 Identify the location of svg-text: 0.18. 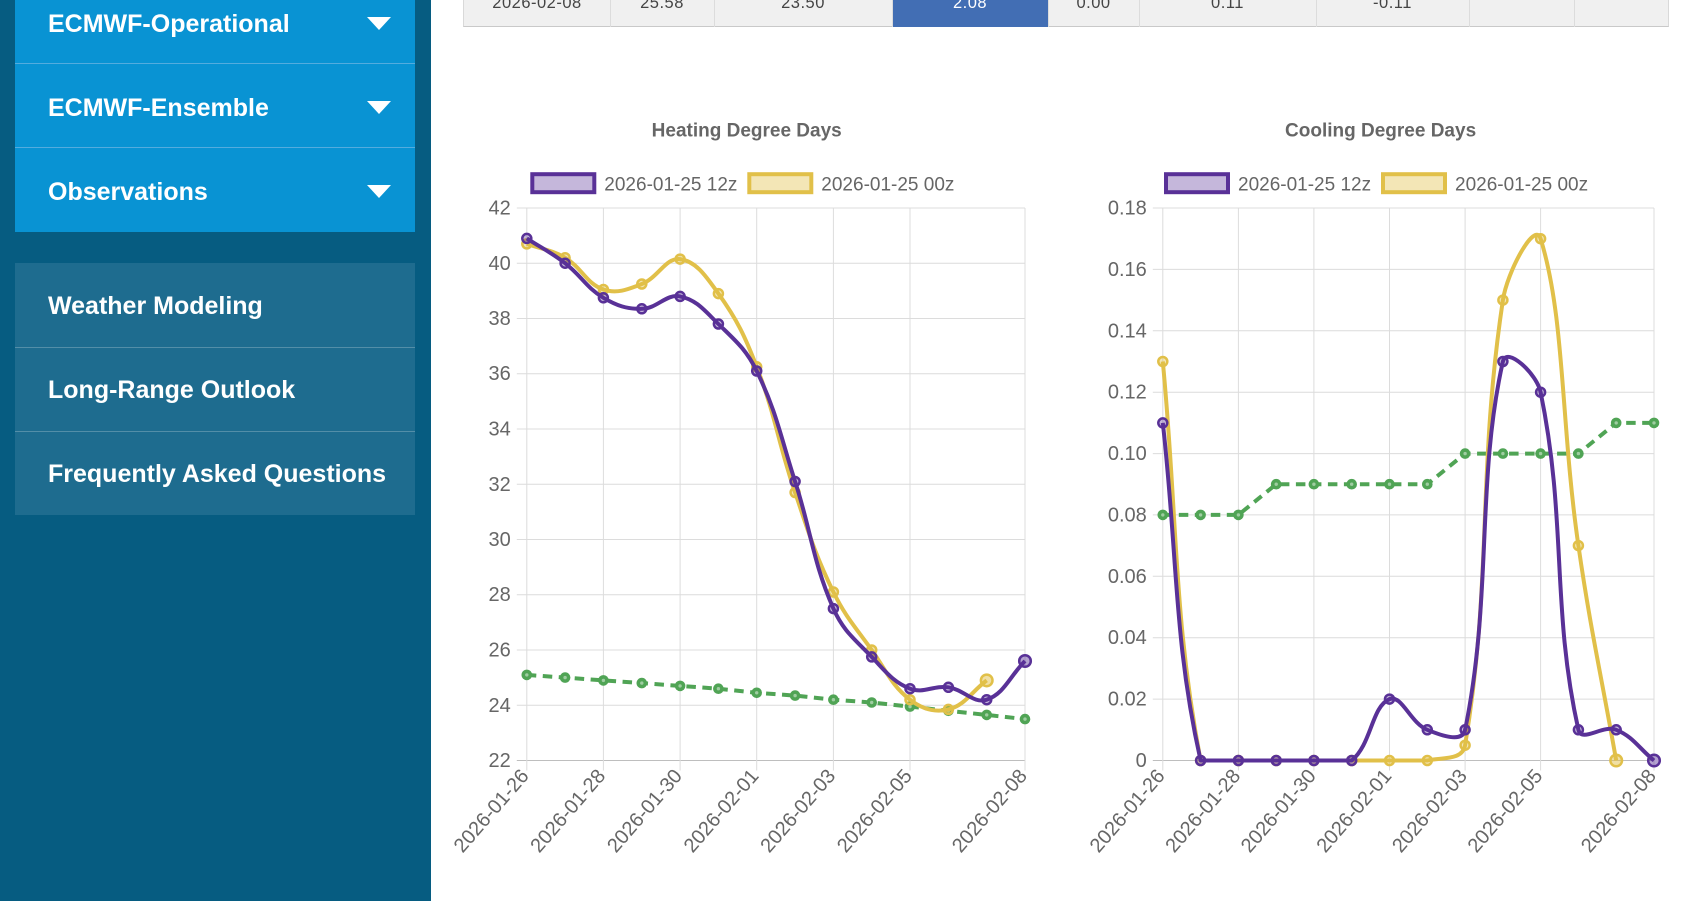
(1127, 209).